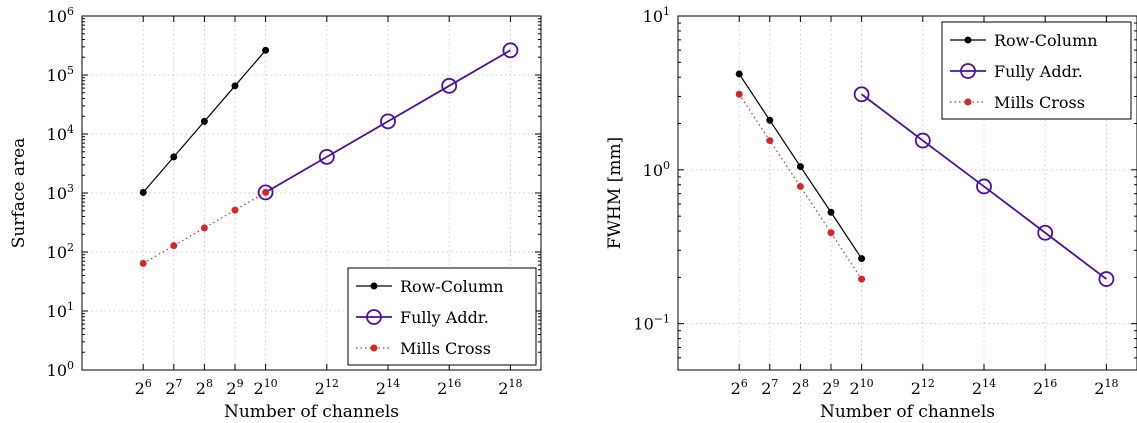 The width and height of the screenshot is (1137, 423). What do you see at coordinates (19, 193) in the screenshot?
I see `y-axis-title: Surface area` at bounding box center [19, 193].